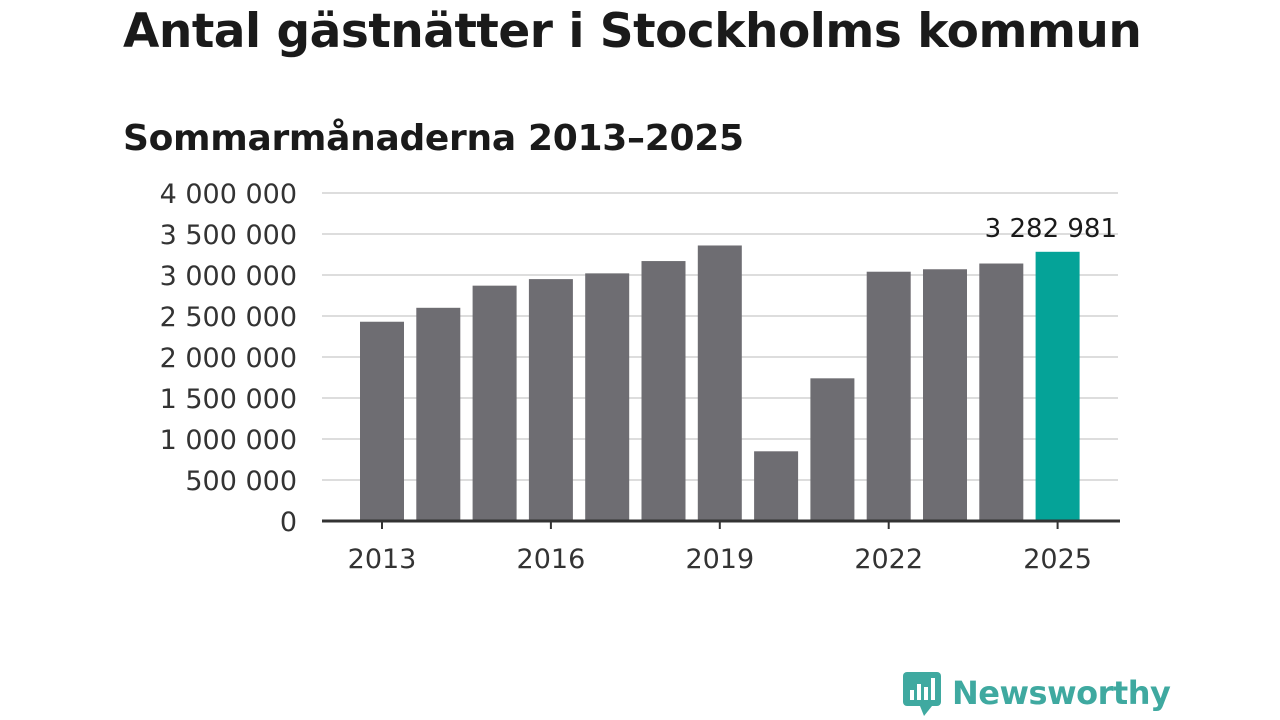  Describe the element at coordinates (663, 391) in the screenshot. I see `bar-2018` at that location.